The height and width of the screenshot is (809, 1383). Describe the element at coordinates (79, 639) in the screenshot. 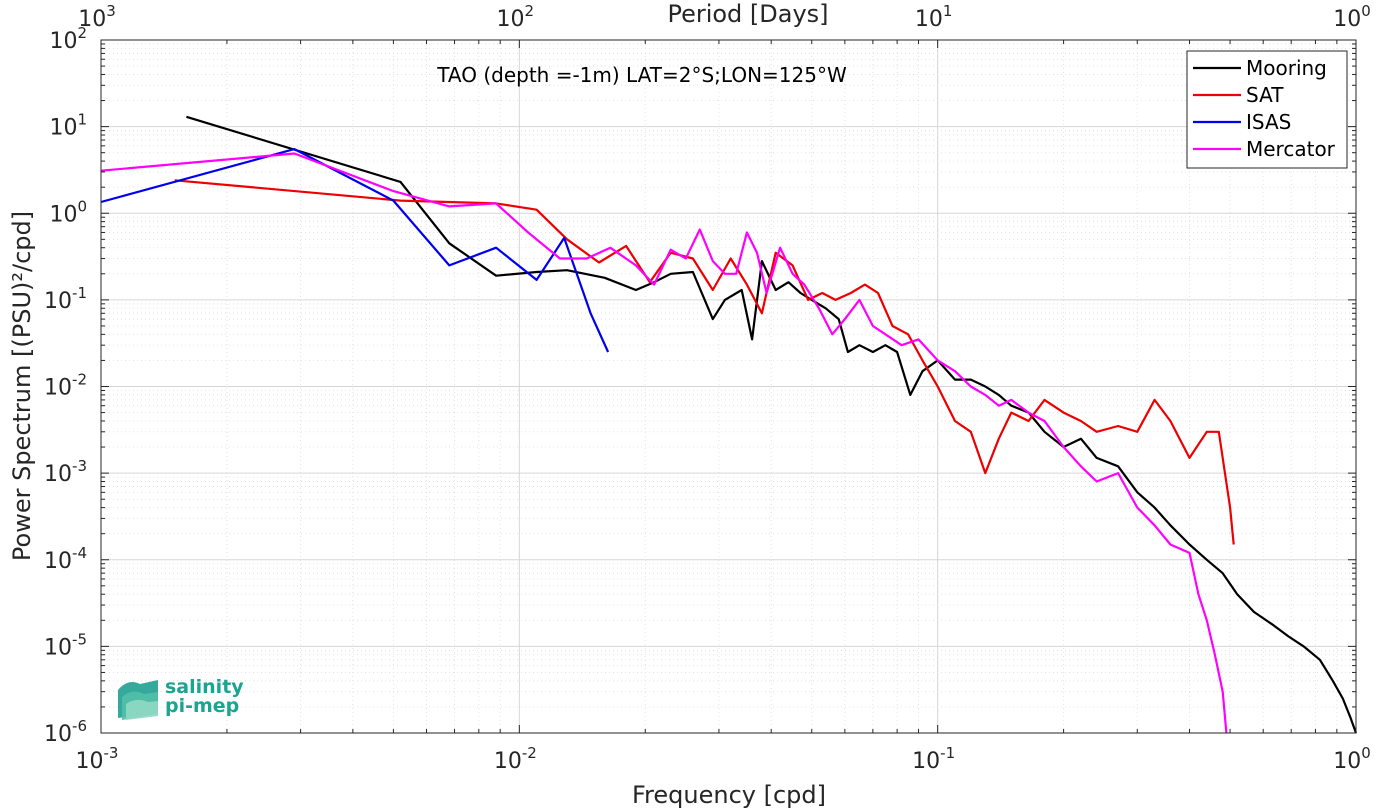

I see `y-tick-label-exponent: -5` at that location.